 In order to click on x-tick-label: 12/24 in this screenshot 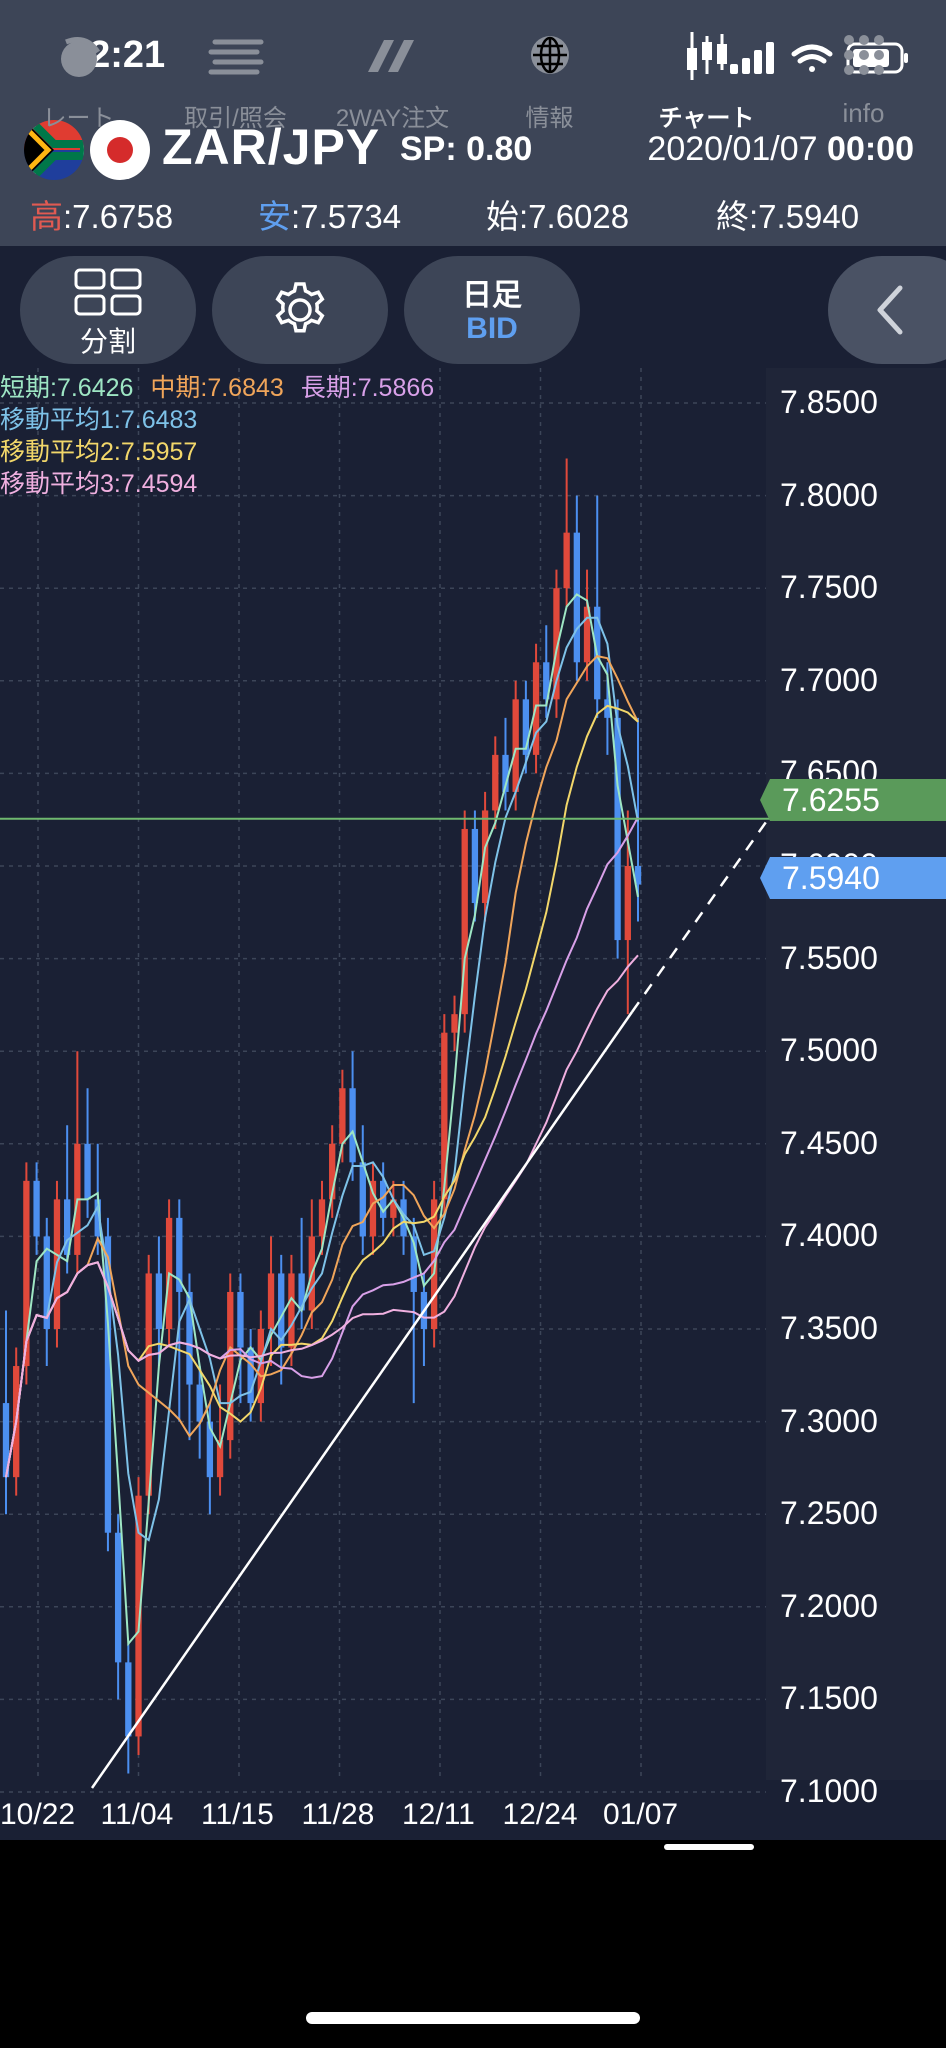, I will do `click(540, 1814)`.